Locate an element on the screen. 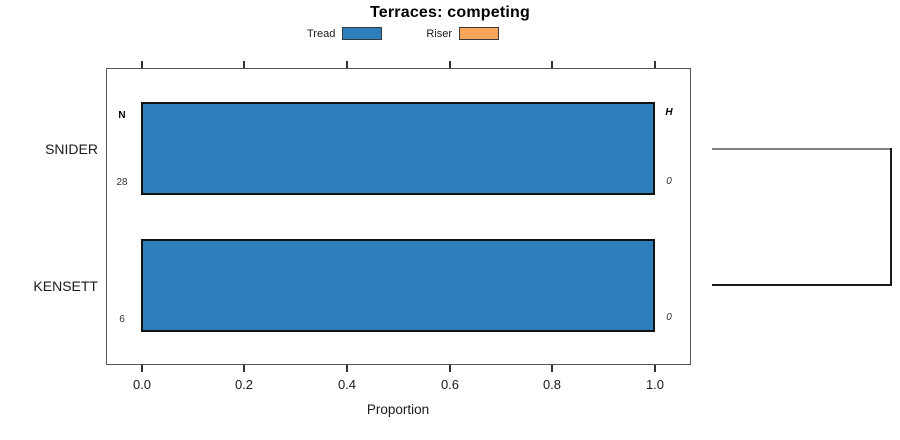  x-tick-label: 0.0 is located at coordinates (142, 384).